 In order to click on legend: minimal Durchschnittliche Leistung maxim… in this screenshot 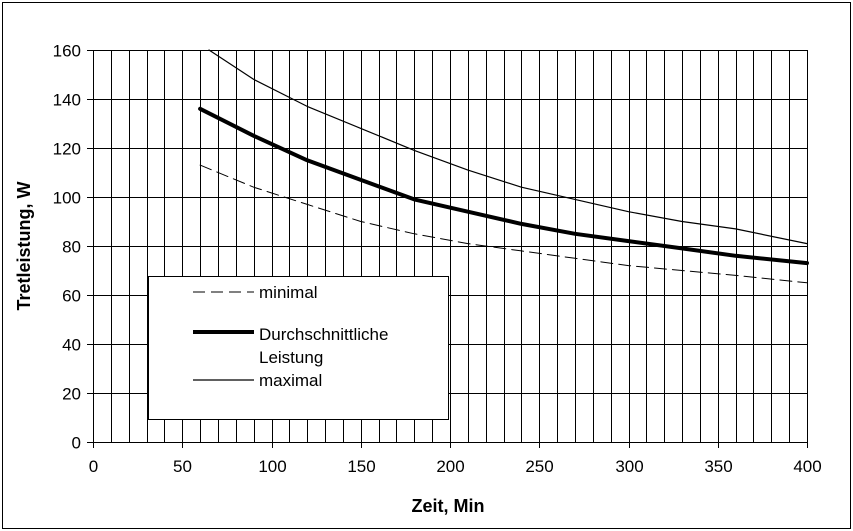, I will do `click(298, 348)`.